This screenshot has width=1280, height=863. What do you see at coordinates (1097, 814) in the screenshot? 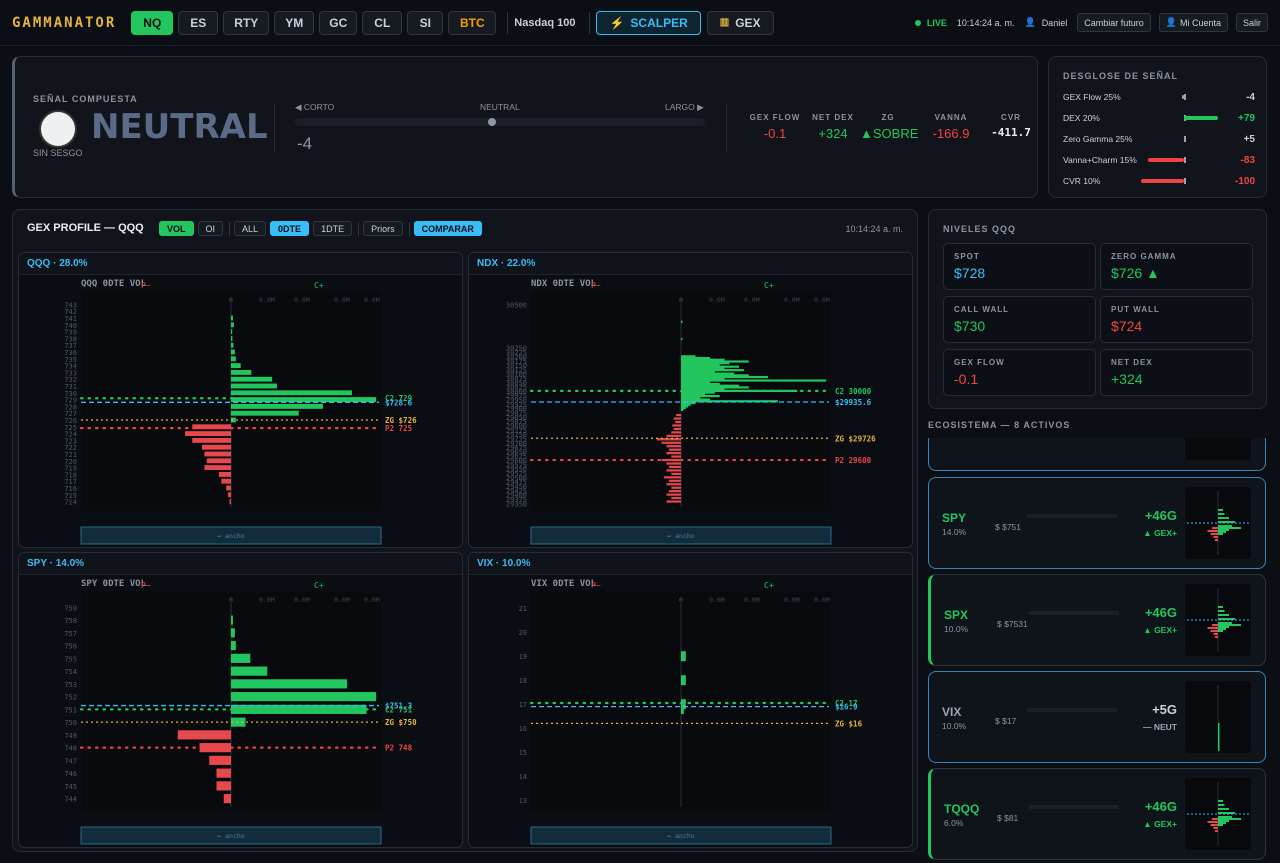
I see `ecosystem-card-tqqq: TQQQ 6.0% $ $81 +46G ▲ GEX+` at bounding box center [1097, 814].